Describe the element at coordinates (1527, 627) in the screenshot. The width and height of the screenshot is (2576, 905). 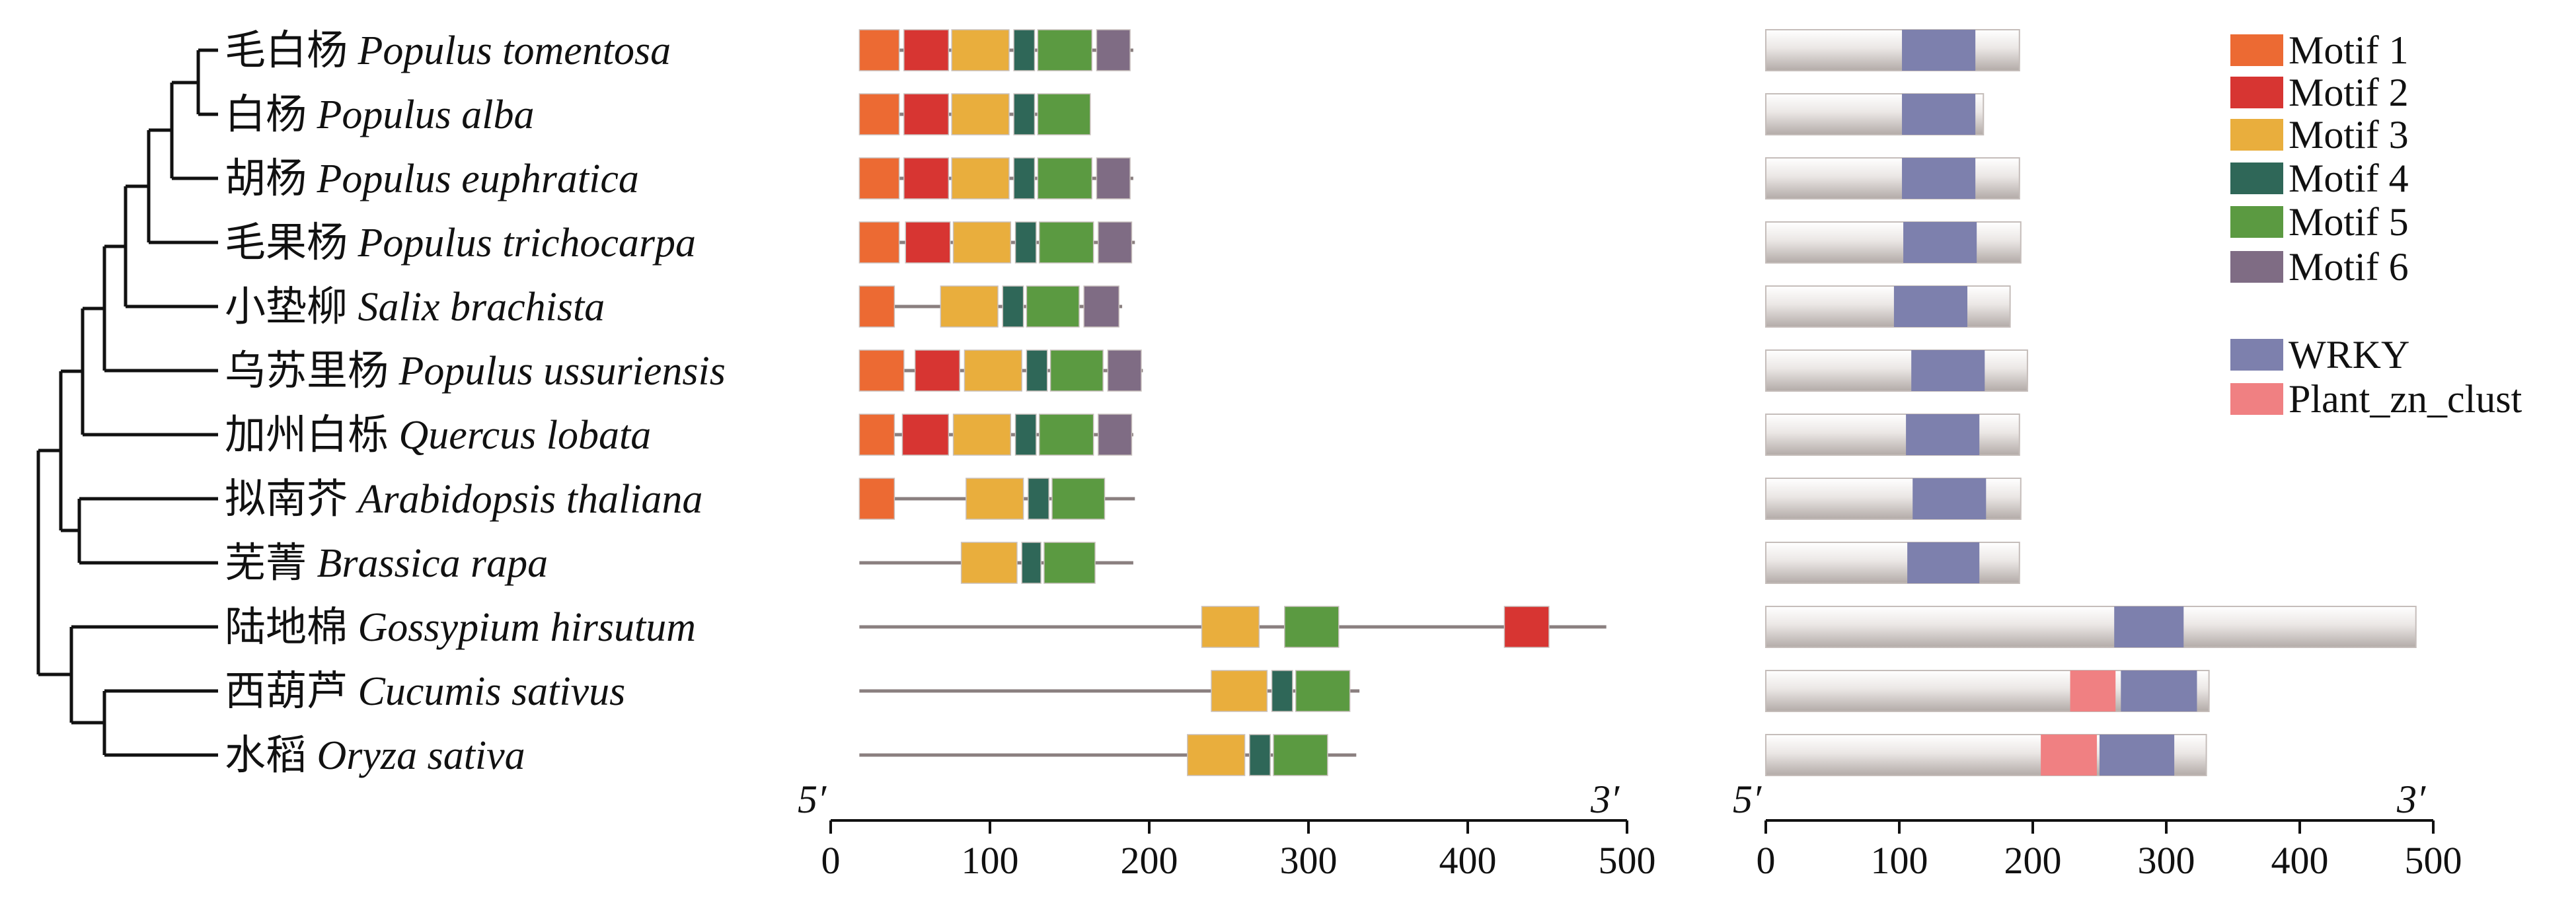
I see `motif2-box` at that location.